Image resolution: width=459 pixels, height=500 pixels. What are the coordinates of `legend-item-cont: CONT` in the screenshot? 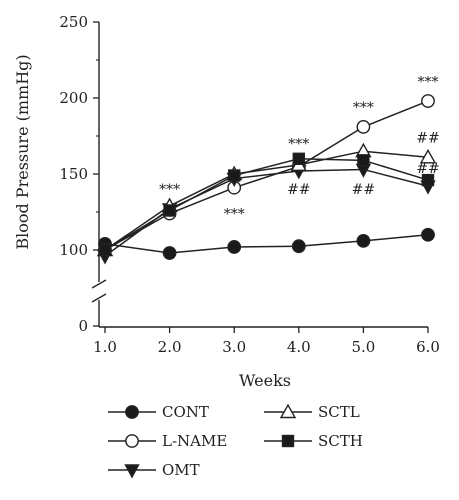 It's located at (158, 412).